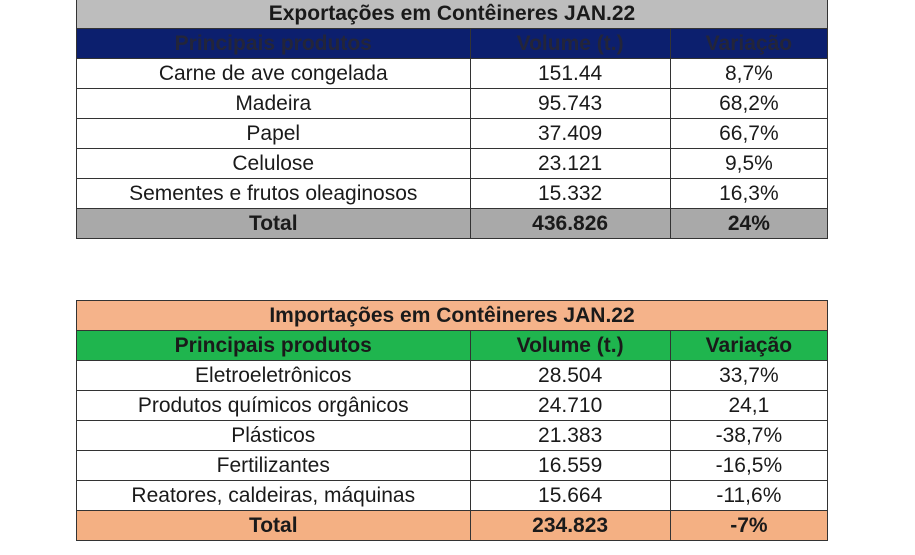  Describe the element at coordinates (749, 73) in the screenshot. I see `variation-cell: 8,7%` at that location.